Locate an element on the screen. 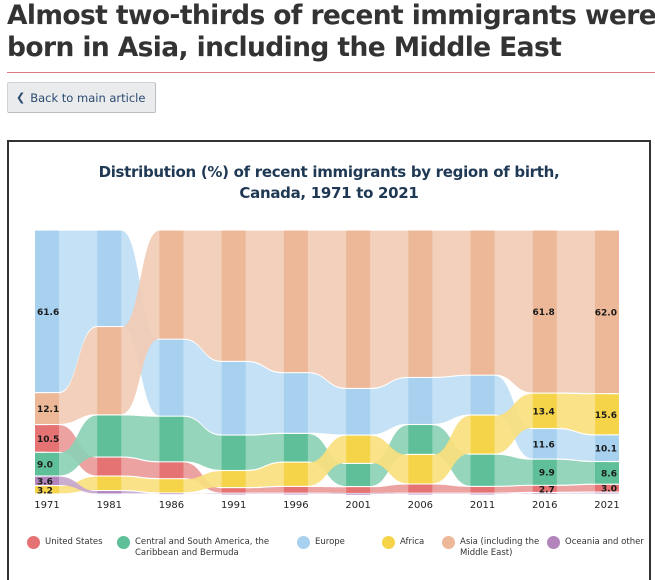  bar-central-and-south-america-the-caribbean-and-bermuda-2001 is located at coordinates (358, 475).